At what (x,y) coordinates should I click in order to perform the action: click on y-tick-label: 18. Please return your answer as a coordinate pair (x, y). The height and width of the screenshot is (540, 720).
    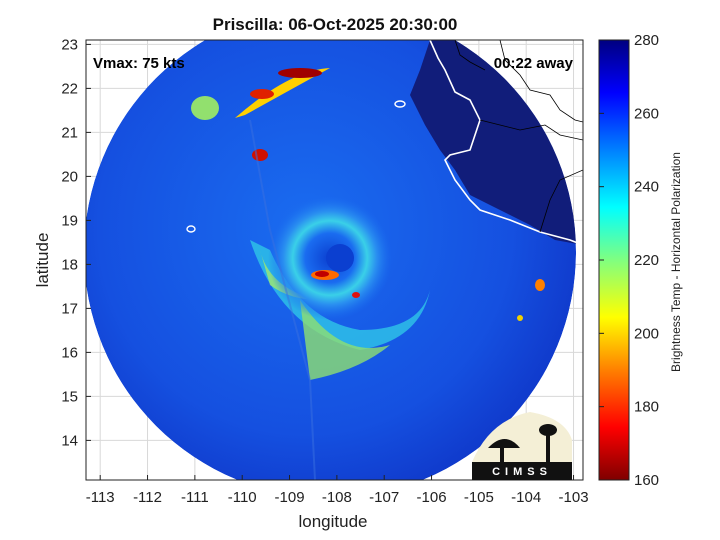
    Looking at the image, I should click on (69, 264).